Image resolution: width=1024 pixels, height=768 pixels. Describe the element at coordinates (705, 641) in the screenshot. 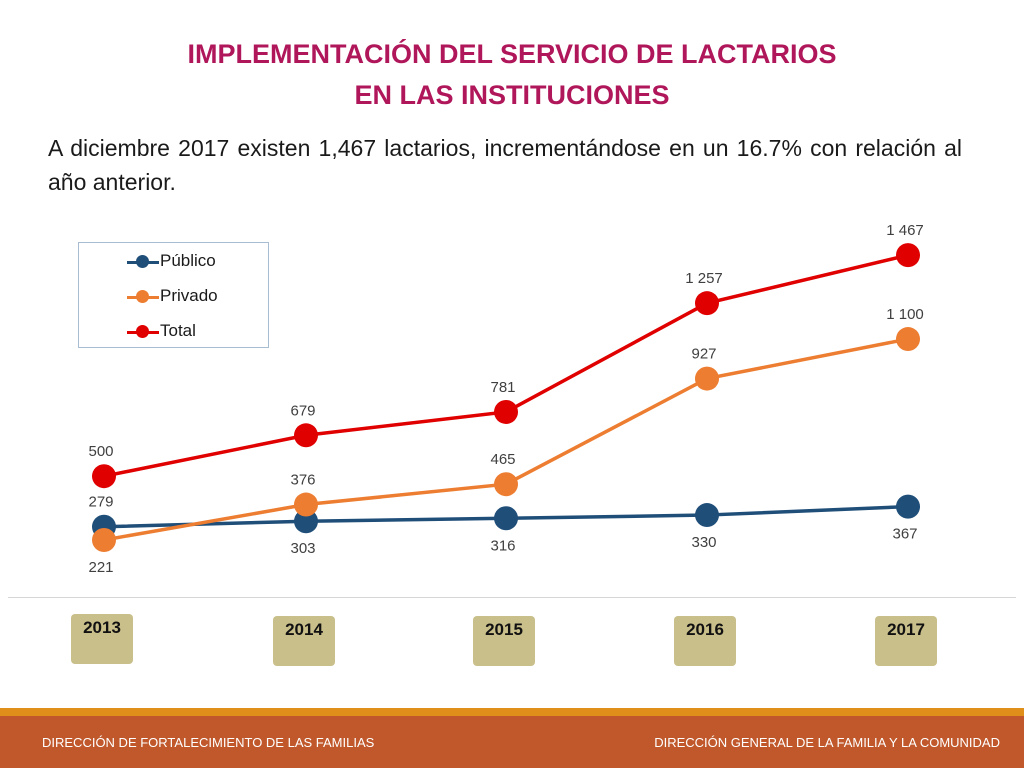

I see `year-label-2016: 2016` at that location.